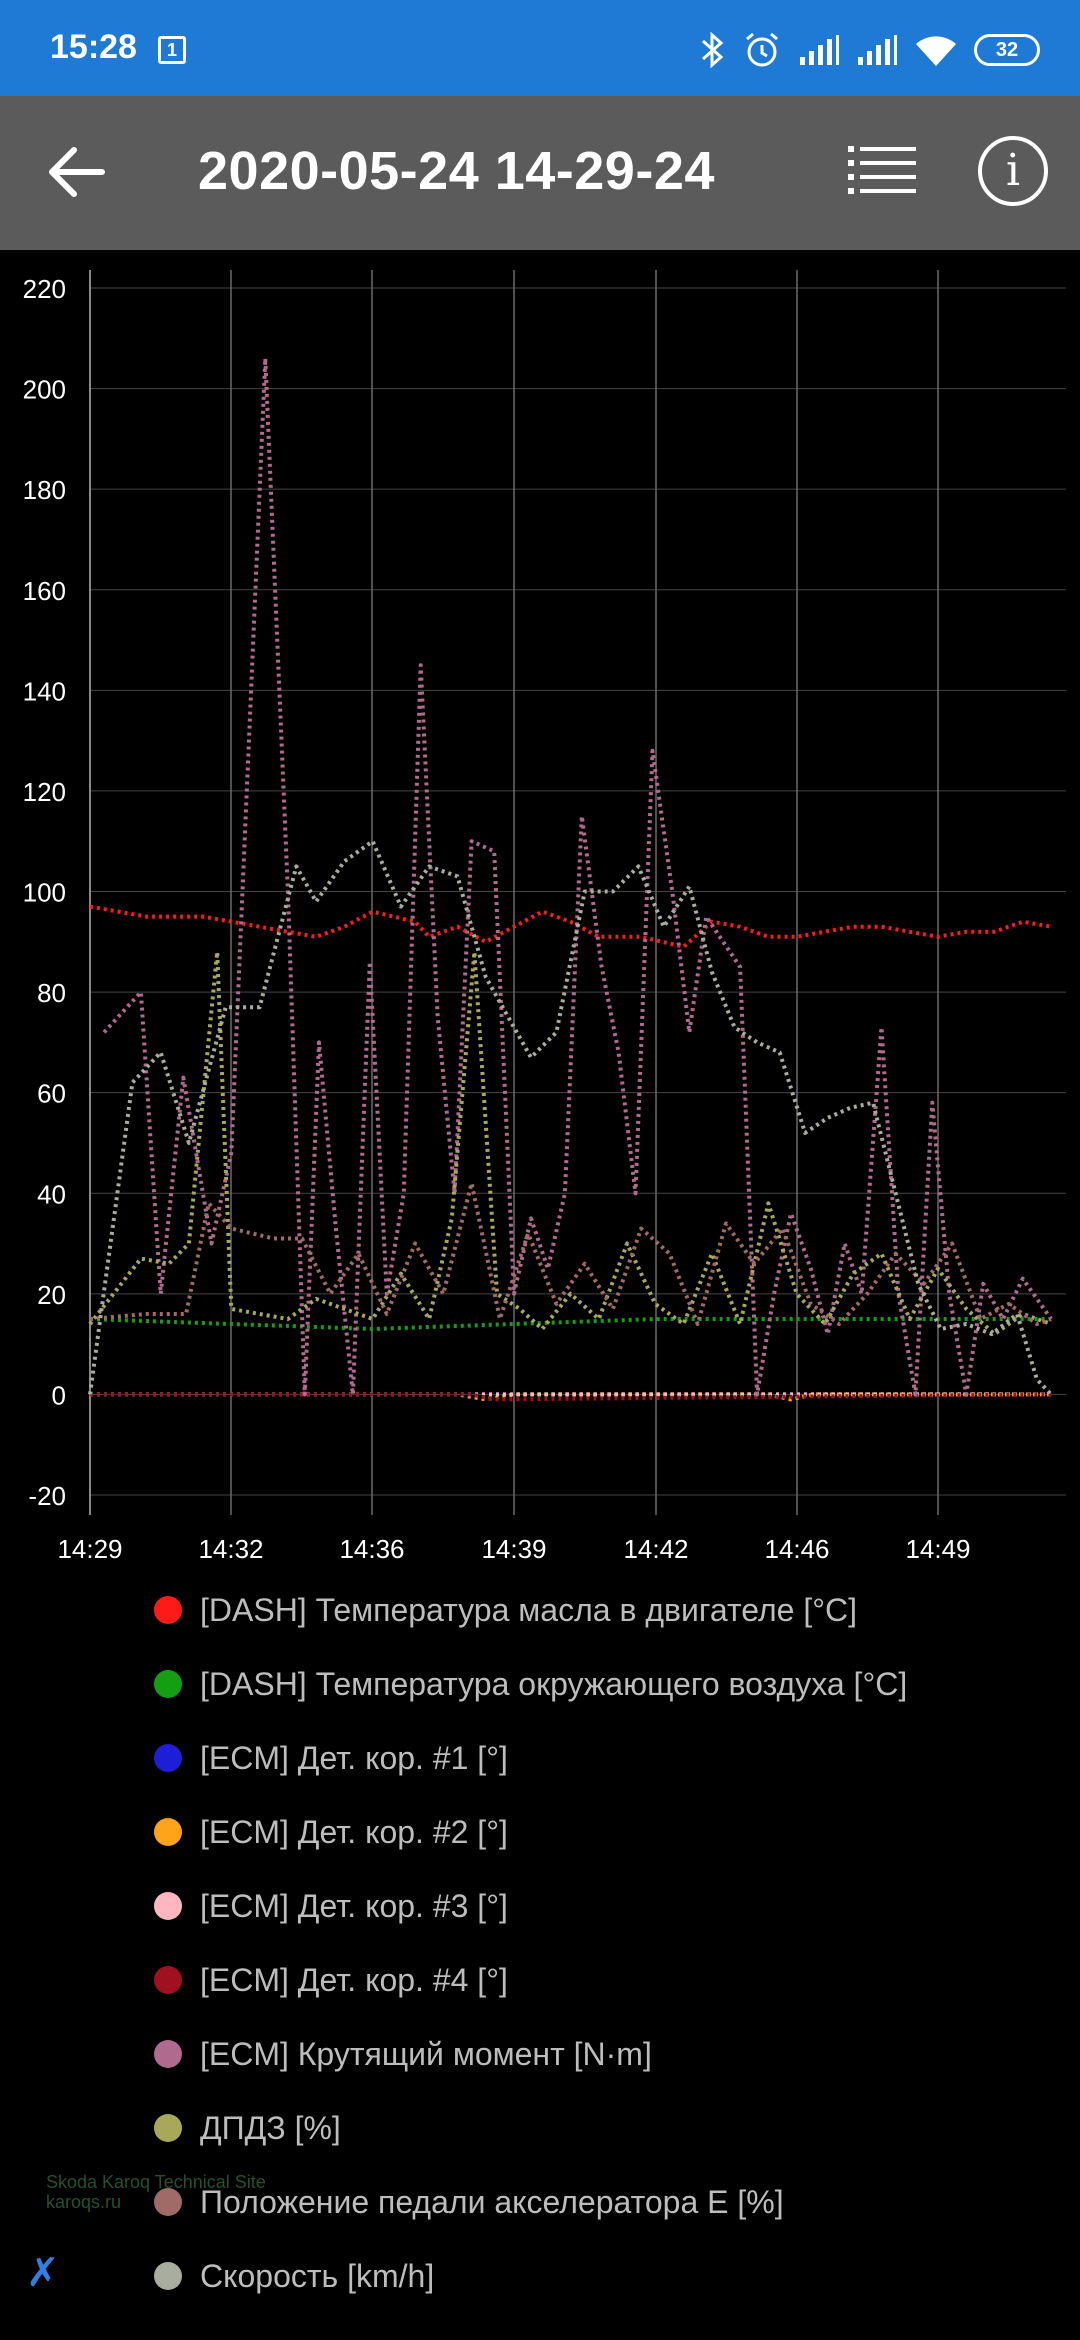  Describe the element at coordinates (51, 1194) in the screenshot. I see `y-tick-label: 40` at that location.